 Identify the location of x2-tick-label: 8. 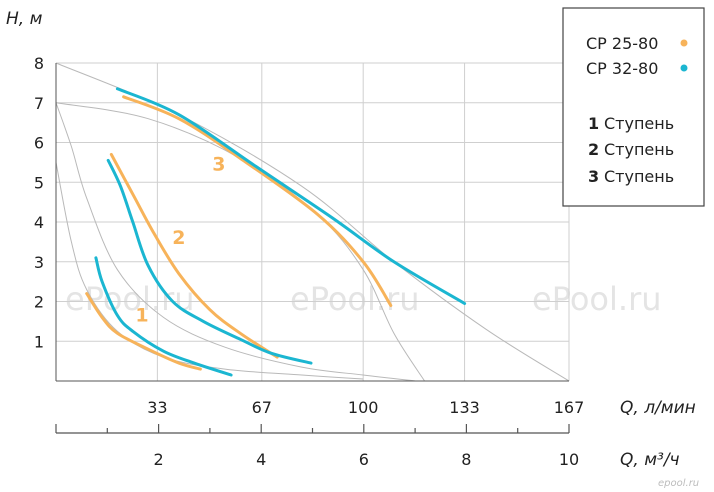
(466, 459).